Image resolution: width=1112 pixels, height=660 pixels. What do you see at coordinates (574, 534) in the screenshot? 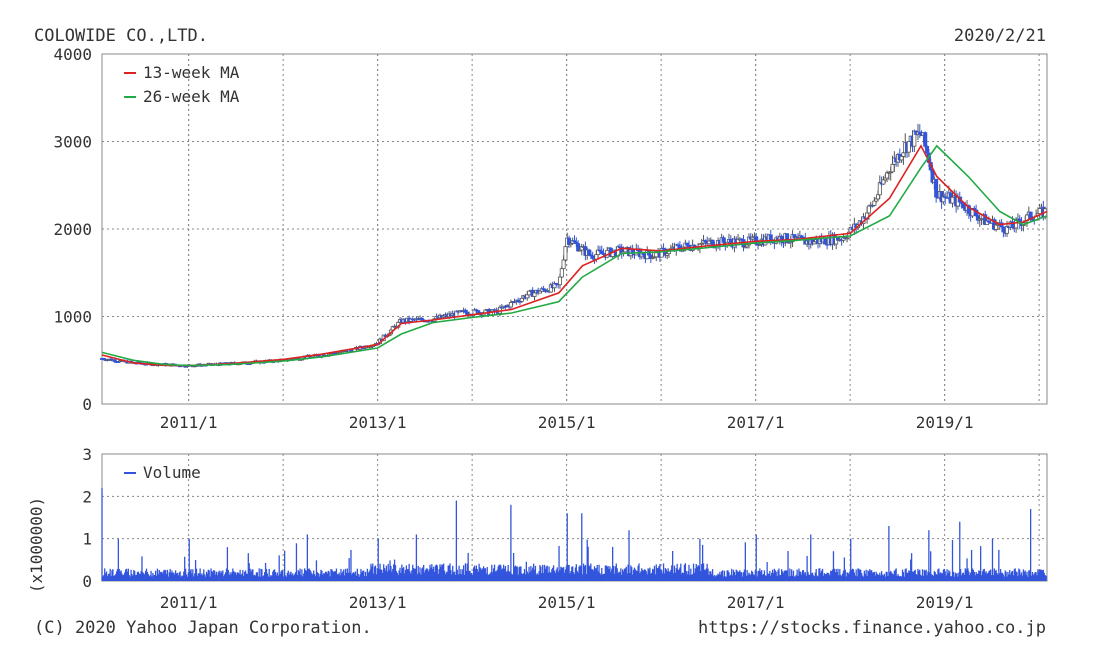
I see `volume-plot` at bounding box center [574, 534].